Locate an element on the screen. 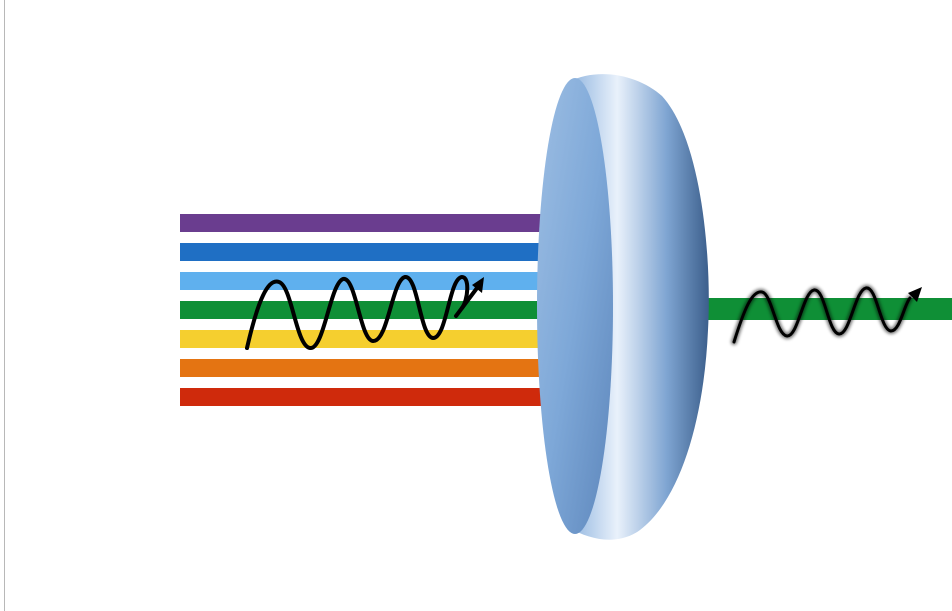 The height and width of the screenshot is (611, 952). input-band-red is located at coordinates (372, 397).